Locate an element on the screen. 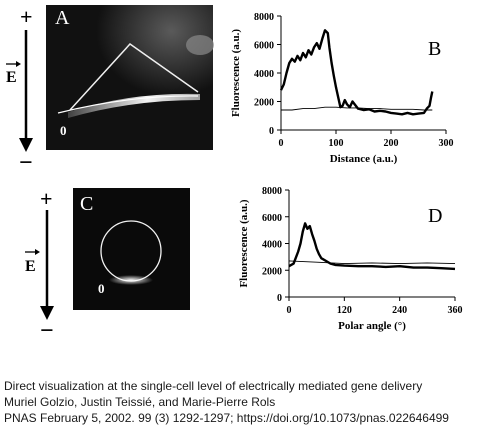 The image size is (503, 431). panel-c-field-vector-head is located at coordinates (37, 252).